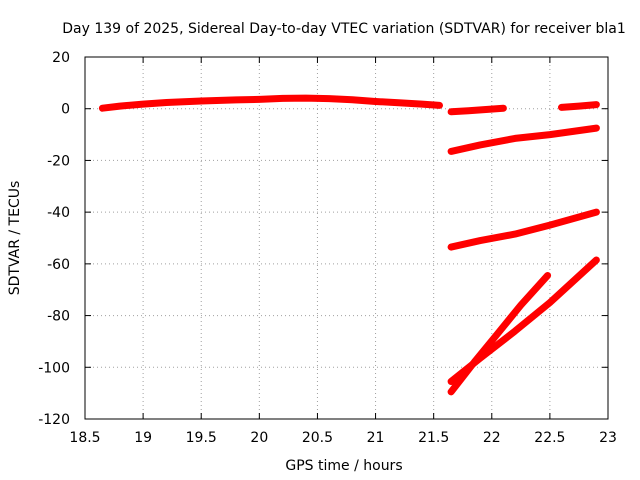 This screenshot has width=640, height=480. Describe the element at coordinates (343, 438) in the screenshot. I see `x-tick-labels: 18.5 19 19.5 20 20.5 21 21.5 22 22.5 23` at that location.